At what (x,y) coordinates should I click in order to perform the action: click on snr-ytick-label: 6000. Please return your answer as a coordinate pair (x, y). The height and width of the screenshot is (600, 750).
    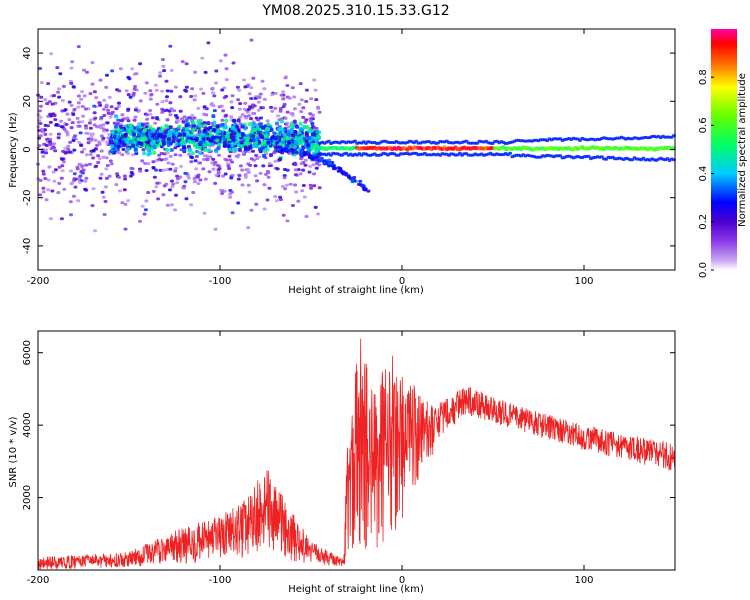
    Looking at the image, I should click on (27, 352).